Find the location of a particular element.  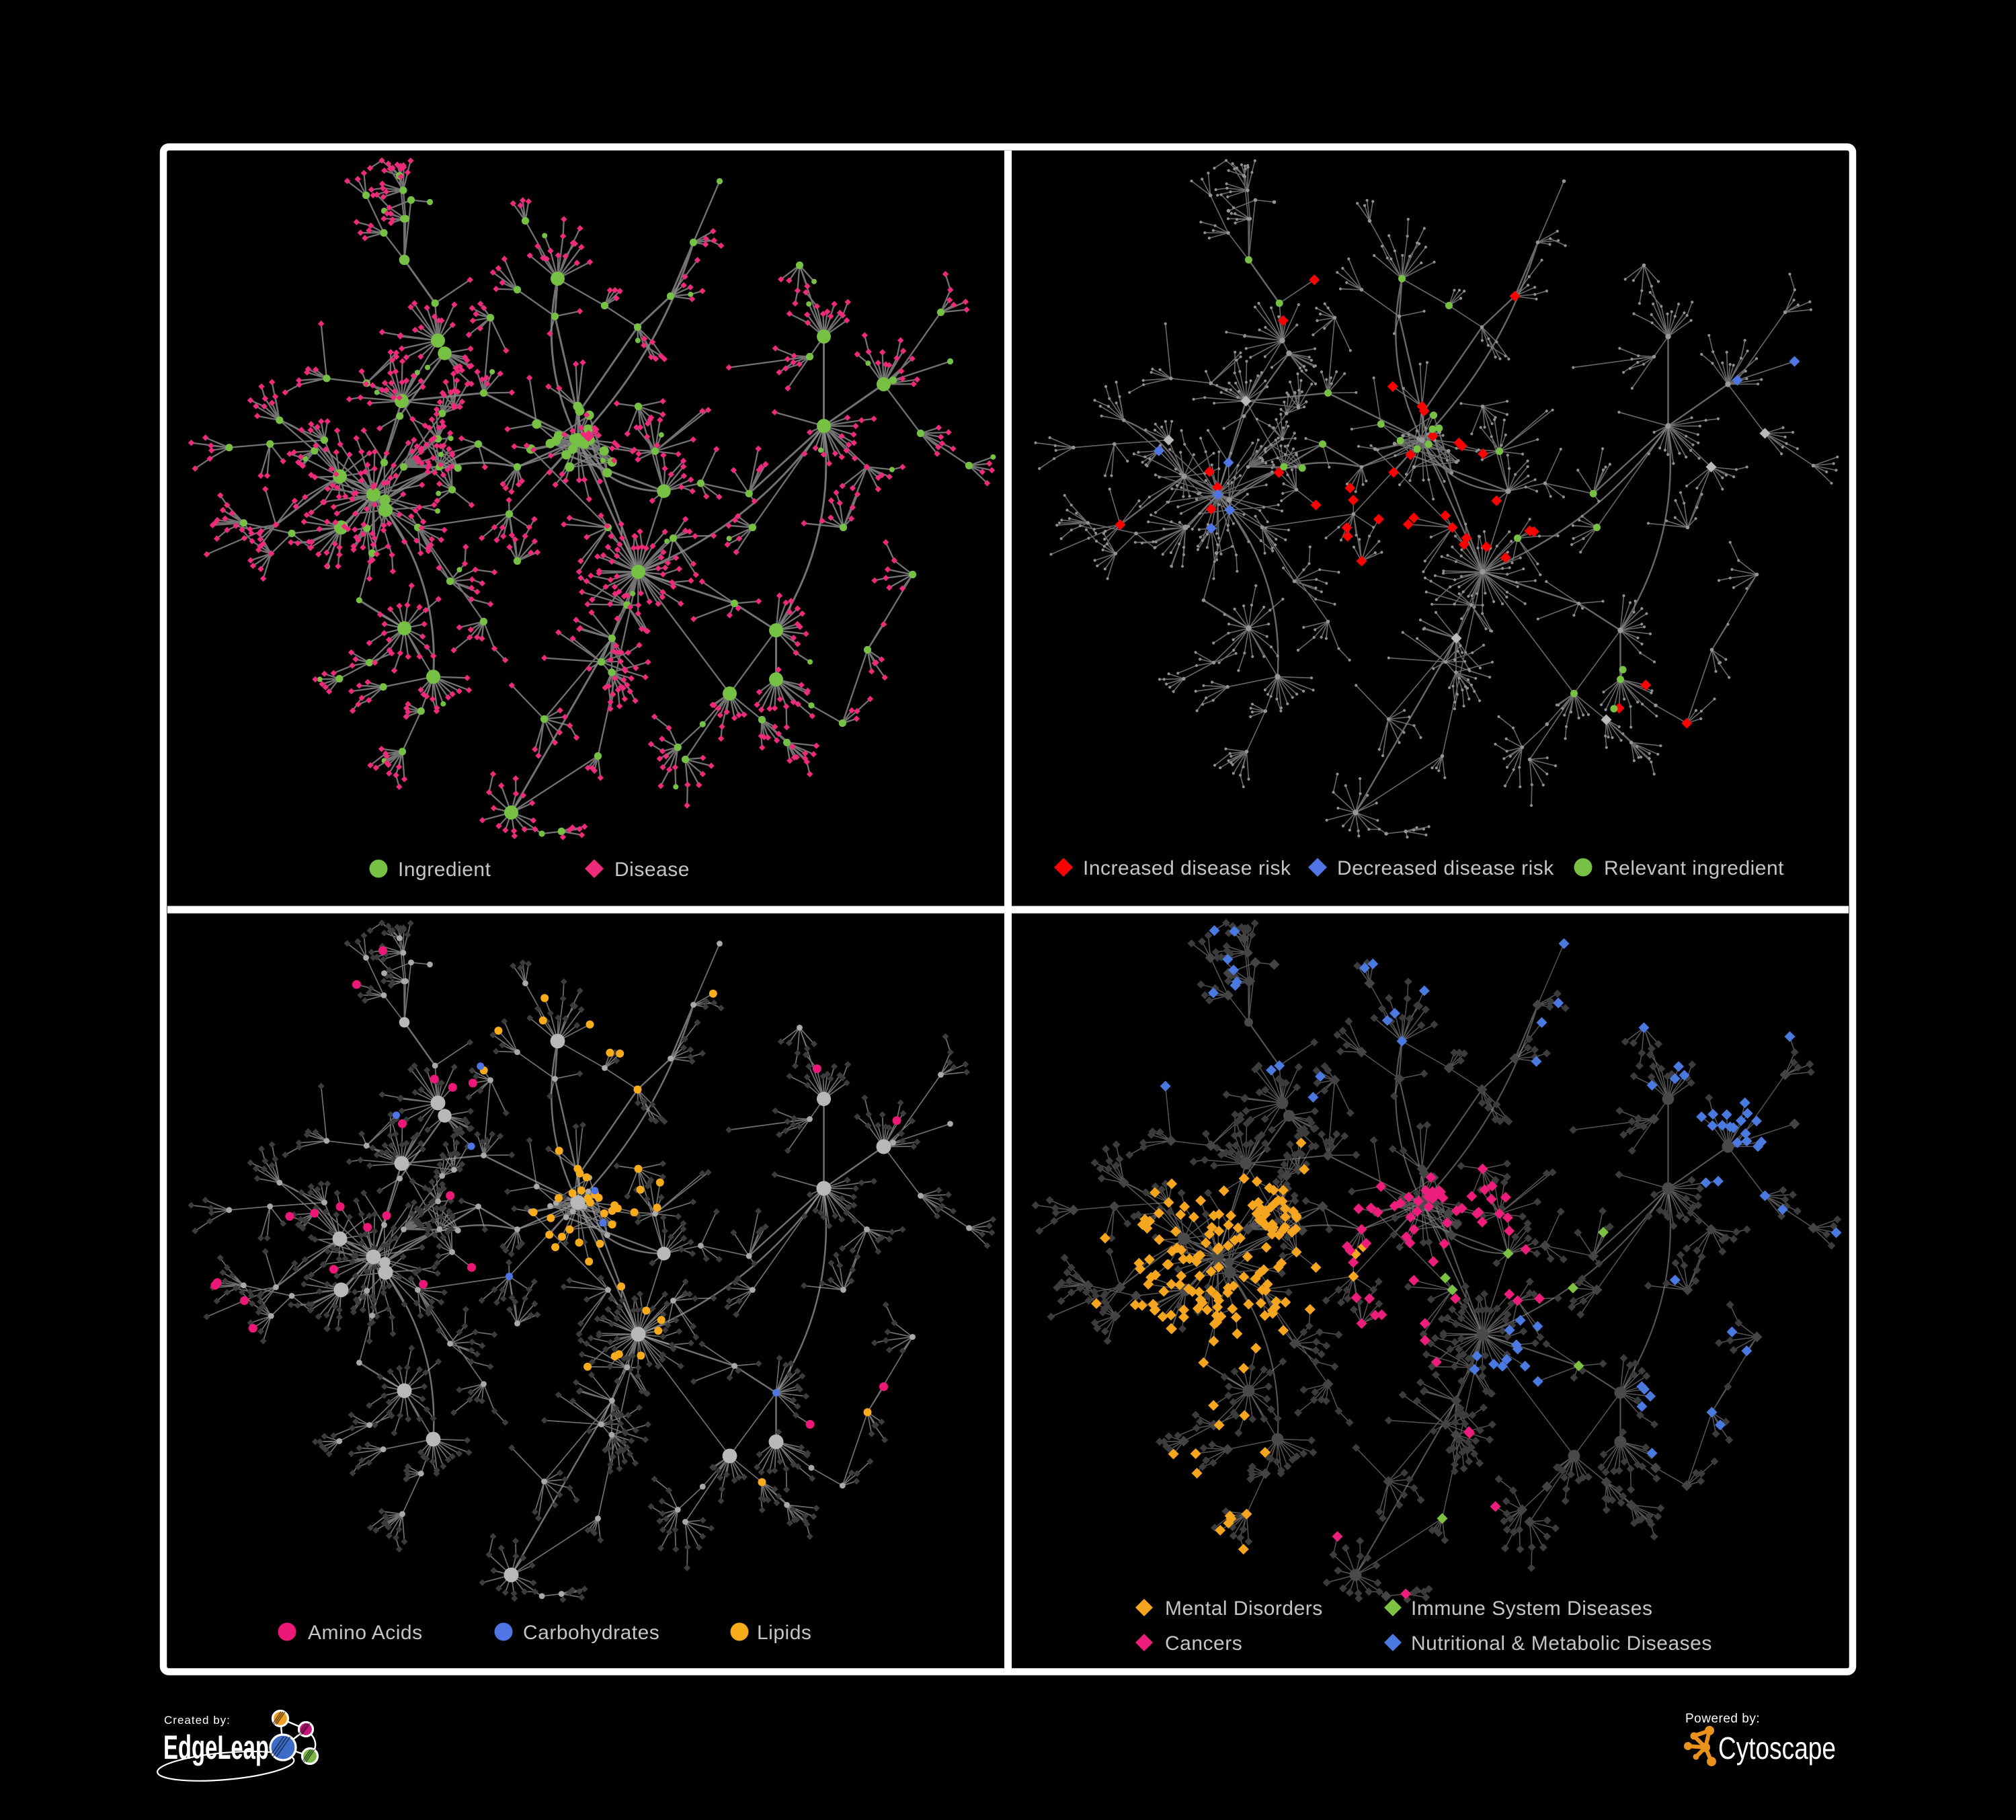

svg-text: Amino Acids is located at coordinates (365, 1633).